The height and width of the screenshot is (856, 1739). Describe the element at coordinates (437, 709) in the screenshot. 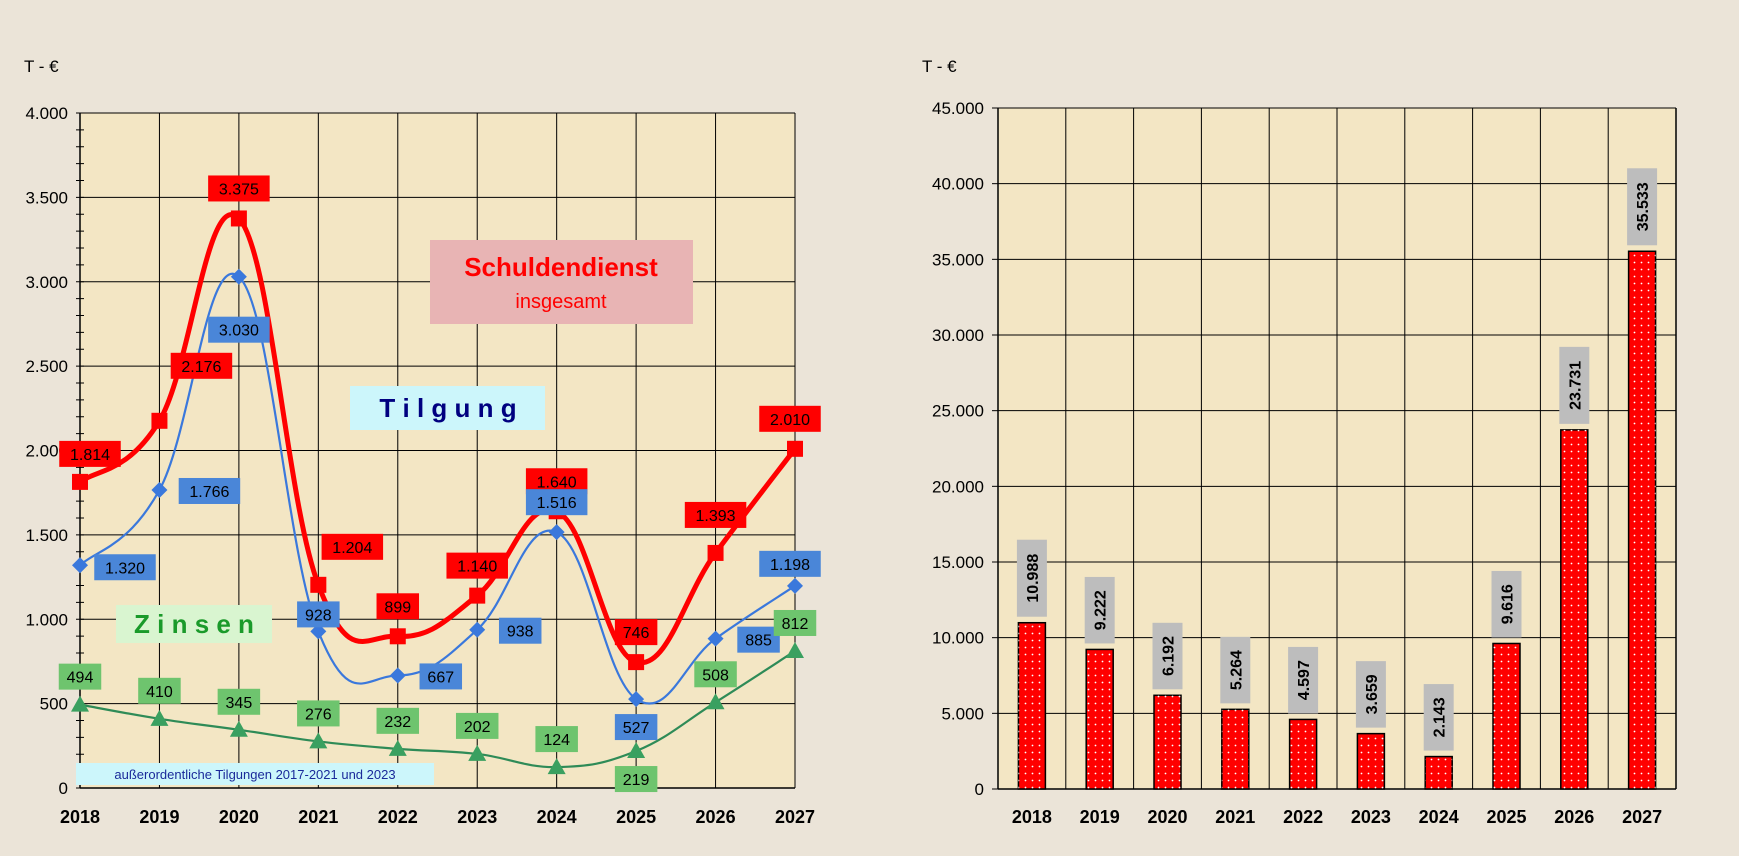

I see `zinsen-line` at that location.